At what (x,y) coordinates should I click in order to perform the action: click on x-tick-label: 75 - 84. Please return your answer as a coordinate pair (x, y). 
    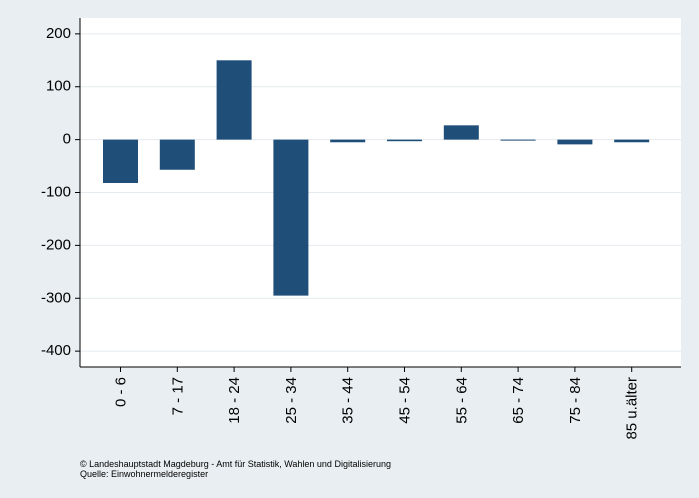
    Looking at the image, I should click on (575, 400).